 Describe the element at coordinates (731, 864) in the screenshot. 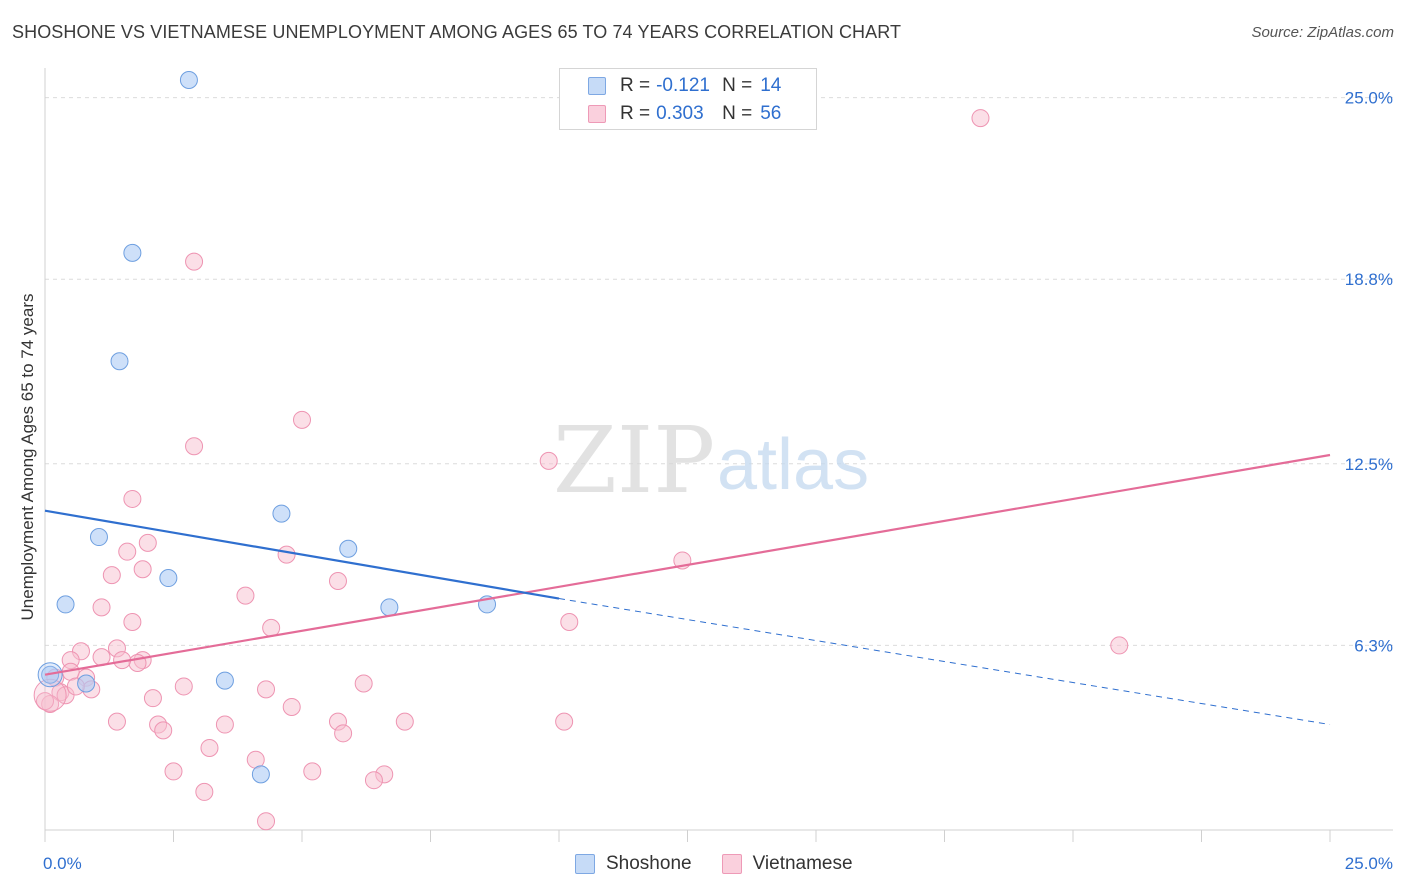

I see `vietnamese-swatch` at that location.